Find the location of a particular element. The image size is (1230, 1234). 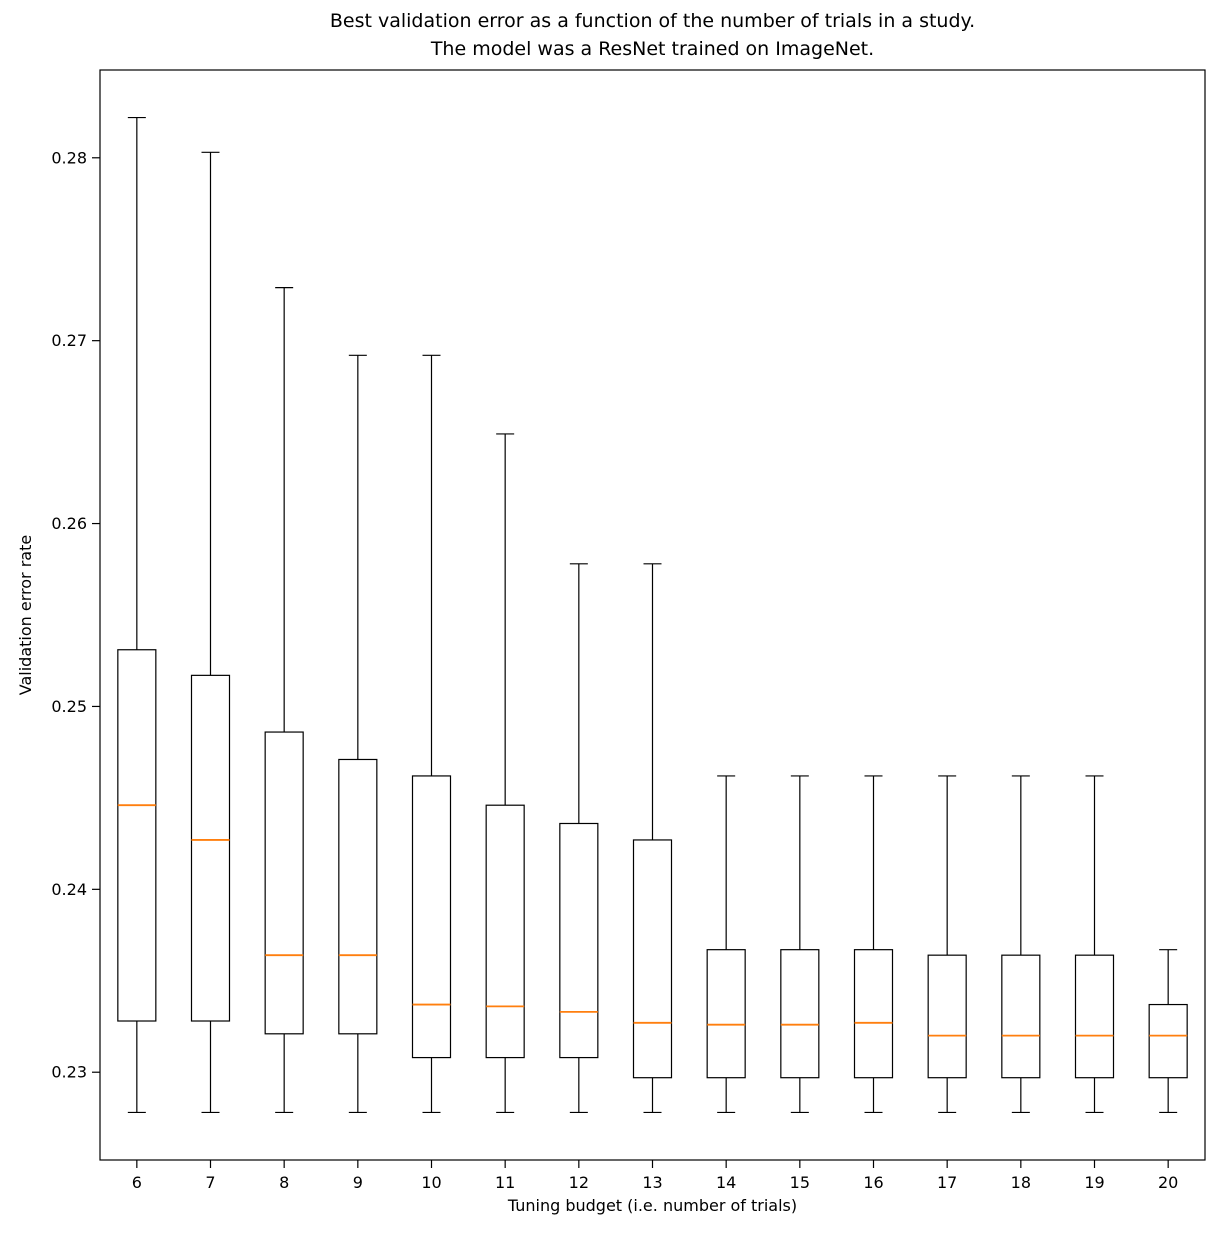

x-tick-label: 13 is located at coordinates (652, 1182).